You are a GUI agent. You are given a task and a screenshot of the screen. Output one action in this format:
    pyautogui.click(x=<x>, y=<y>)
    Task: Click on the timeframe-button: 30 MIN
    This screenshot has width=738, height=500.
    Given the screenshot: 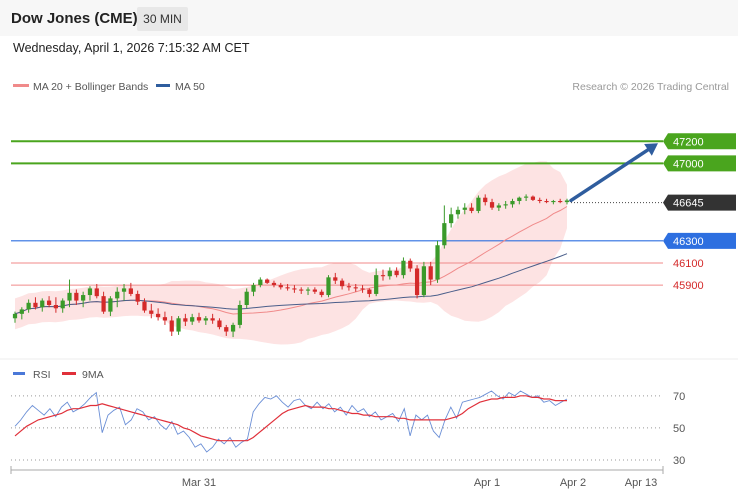 What is the action you would take?
    pyautogui.click(x=162, y=19)
    